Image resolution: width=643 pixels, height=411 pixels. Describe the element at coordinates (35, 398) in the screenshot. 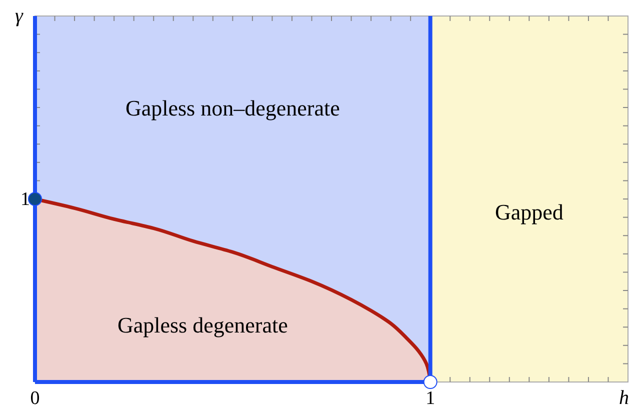

I see `x-tick-label: 0` at that location.